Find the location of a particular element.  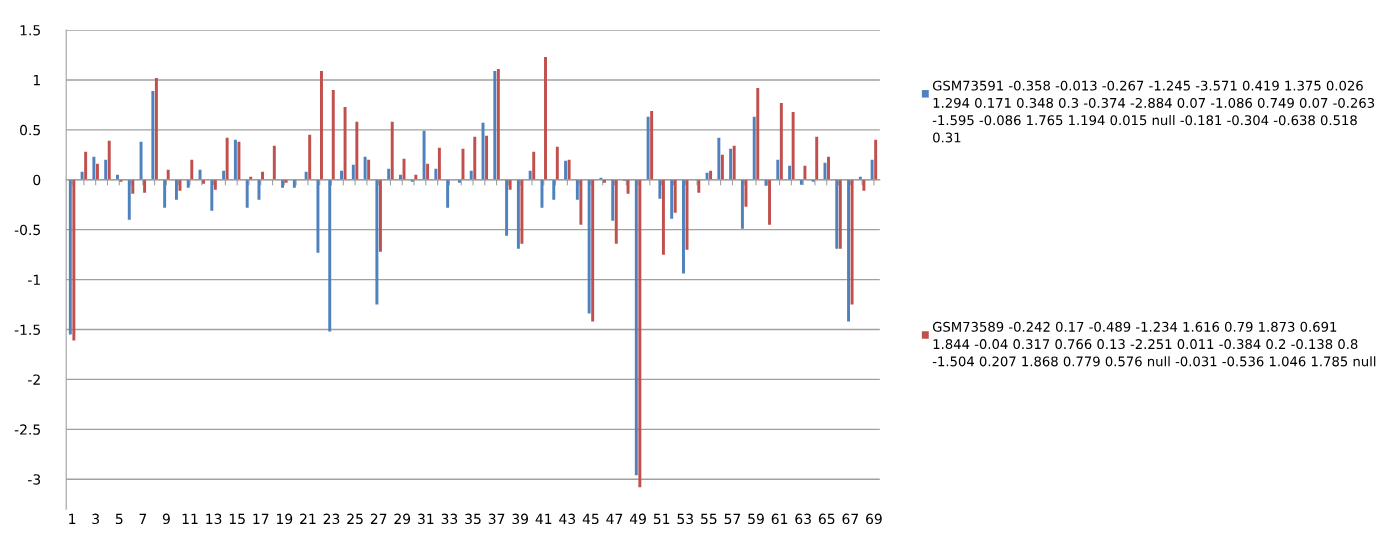

x-tick-label: 67 is located at coordinates (850, 519).